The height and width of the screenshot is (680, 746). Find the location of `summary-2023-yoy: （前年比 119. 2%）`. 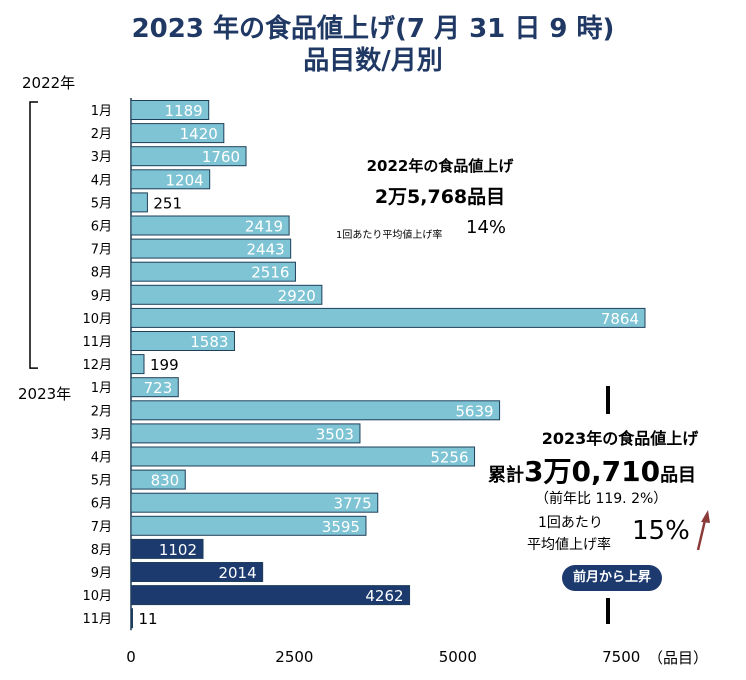

summary-2023-yoy: （前年比 119. 2%） is located at coordinates (601, 499).